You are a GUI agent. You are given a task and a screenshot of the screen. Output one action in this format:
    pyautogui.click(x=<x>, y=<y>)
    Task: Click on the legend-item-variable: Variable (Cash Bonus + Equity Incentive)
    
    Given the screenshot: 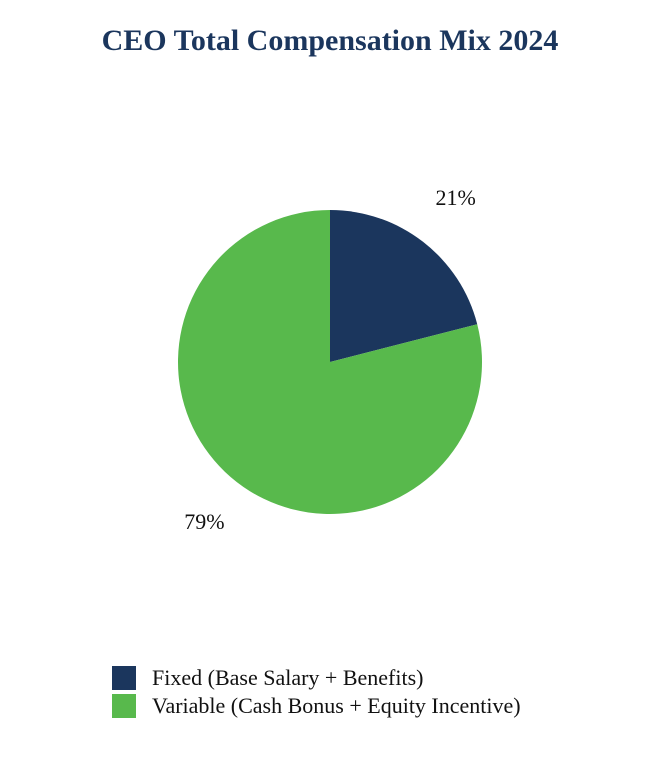 What is the action you would take?
    pyautogui.click(x=316, y=706)
    